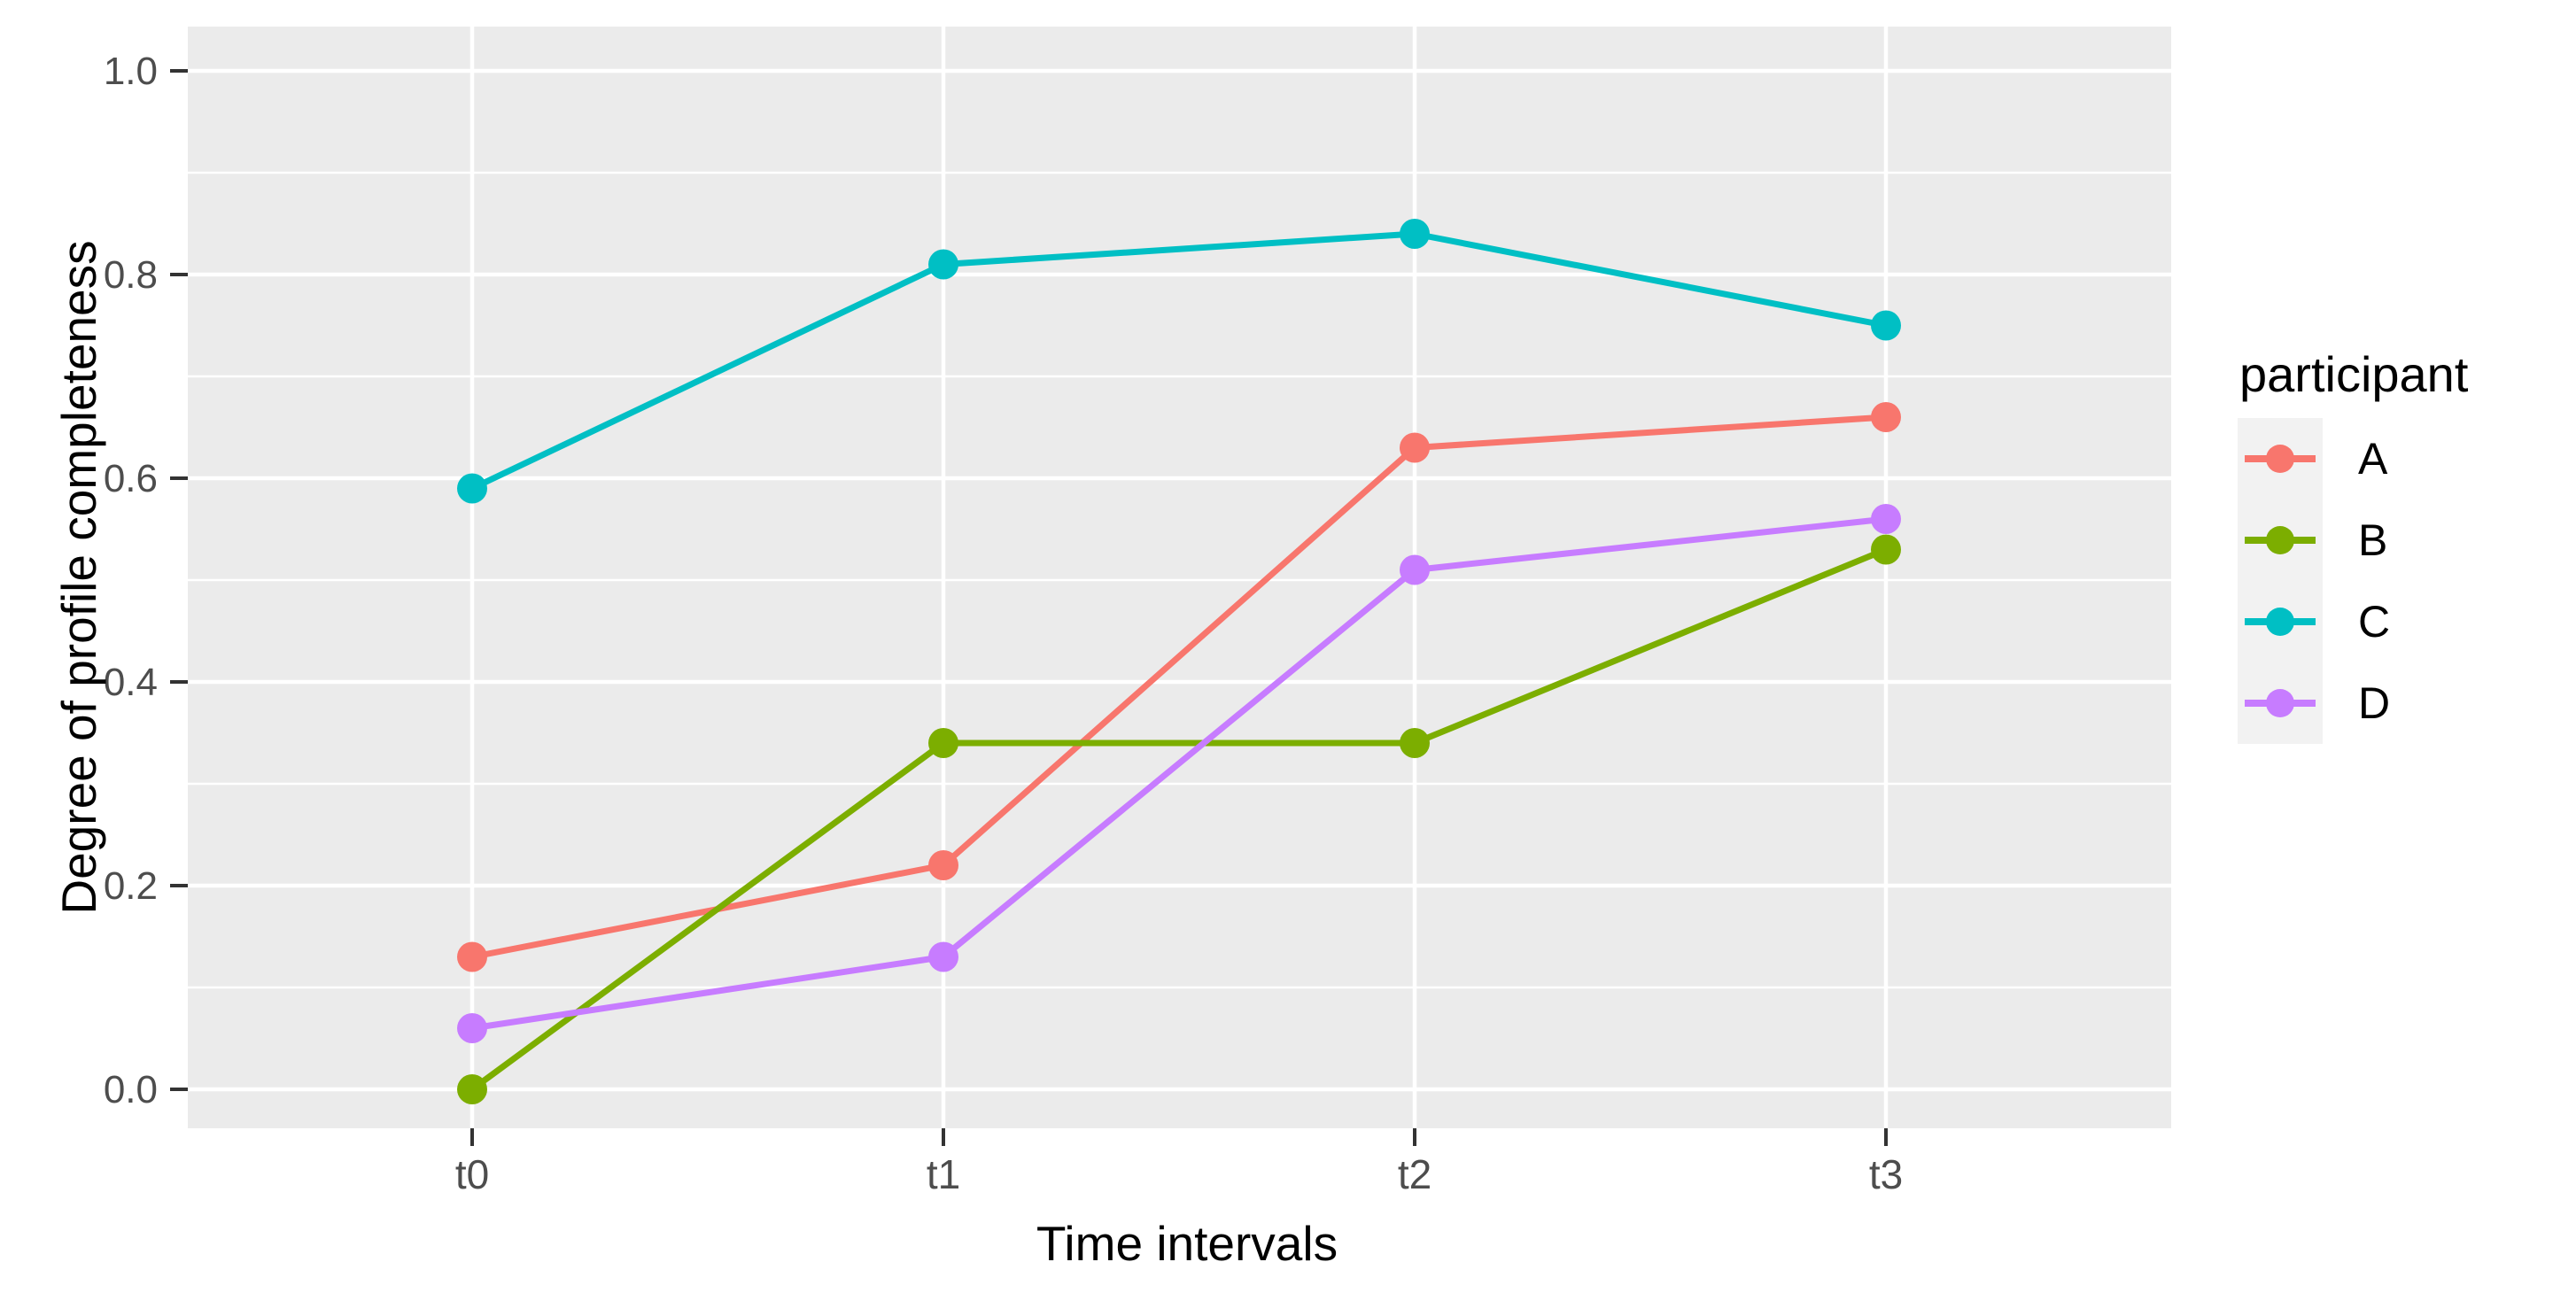  I want to click on x-tick-label-t2: t2, so click(1415, 1174).